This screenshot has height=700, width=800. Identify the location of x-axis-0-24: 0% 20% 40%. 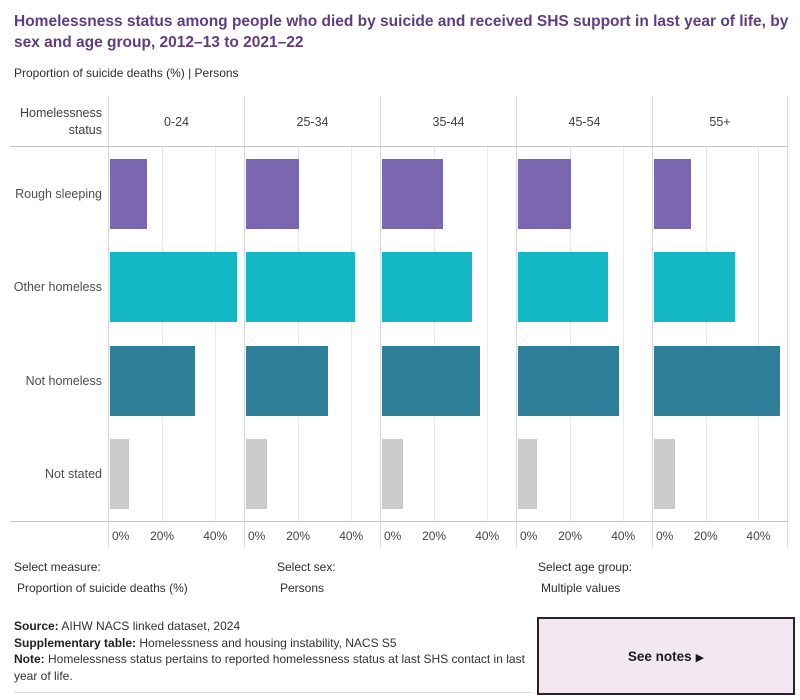
(176, 534).